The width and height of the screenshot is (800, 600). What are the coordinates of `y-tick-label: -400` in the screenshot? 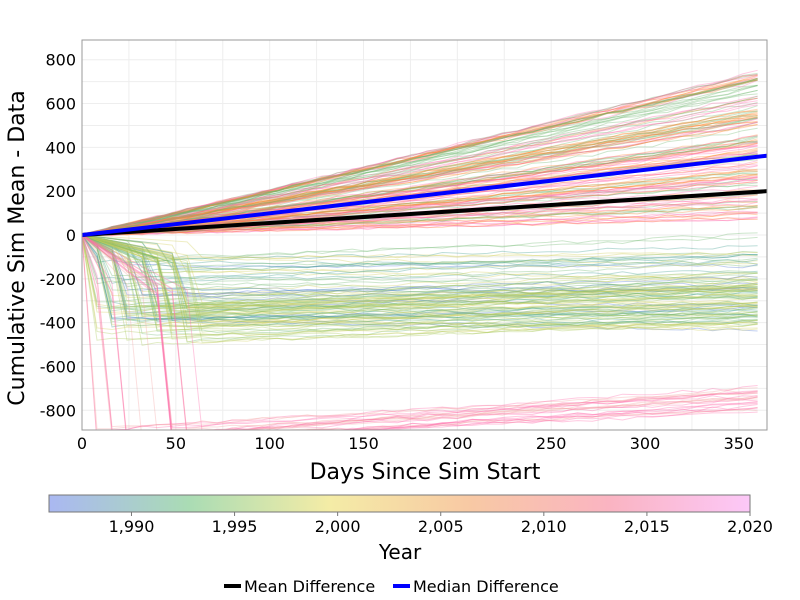 It's located at (58, 323).